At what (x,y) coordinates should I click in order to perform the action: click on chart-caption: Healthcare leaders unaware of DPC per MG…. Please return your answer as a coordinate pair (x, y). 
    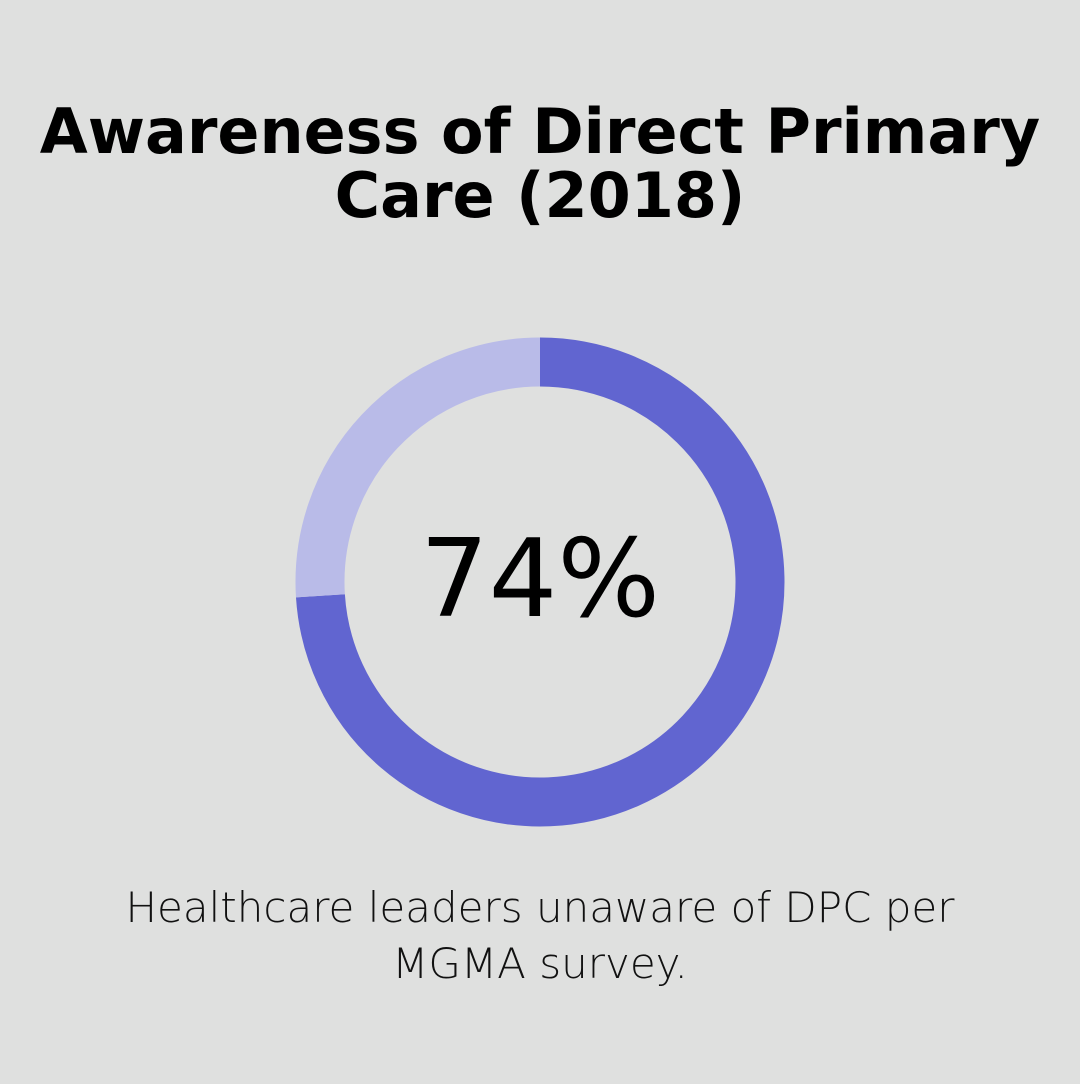
    Looking at the image, I should click on (540, 935).